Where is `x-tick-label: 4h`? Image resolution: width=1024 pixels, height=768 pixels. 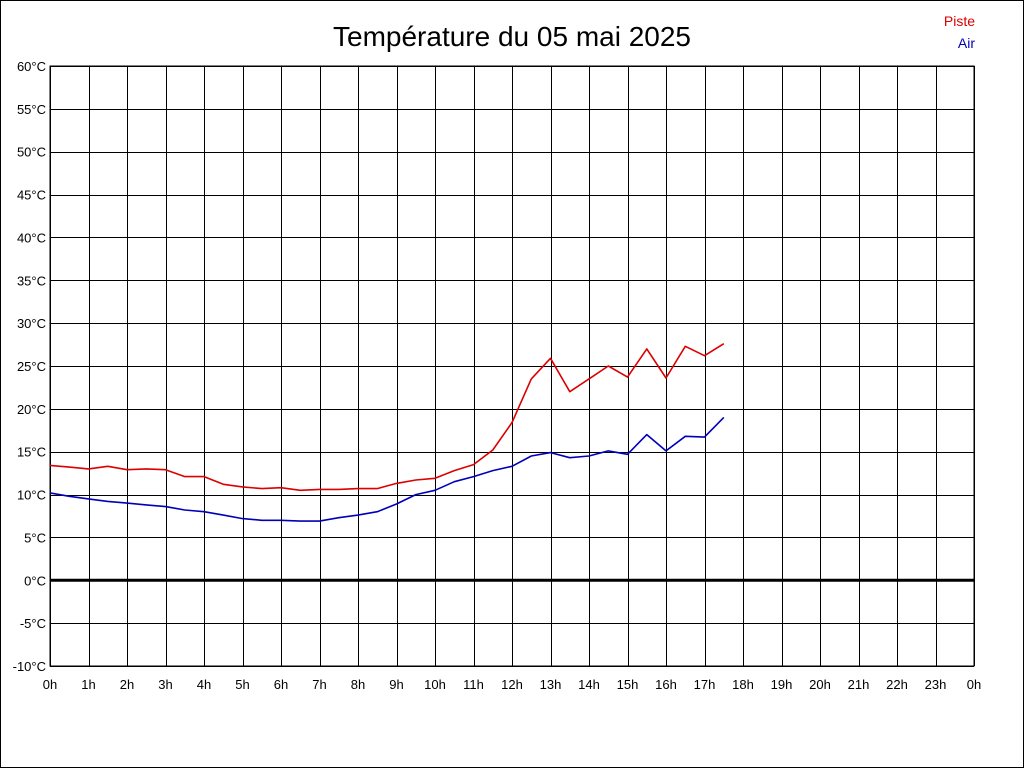
x-tick-label: 4h is located at coordinates (204, 684).